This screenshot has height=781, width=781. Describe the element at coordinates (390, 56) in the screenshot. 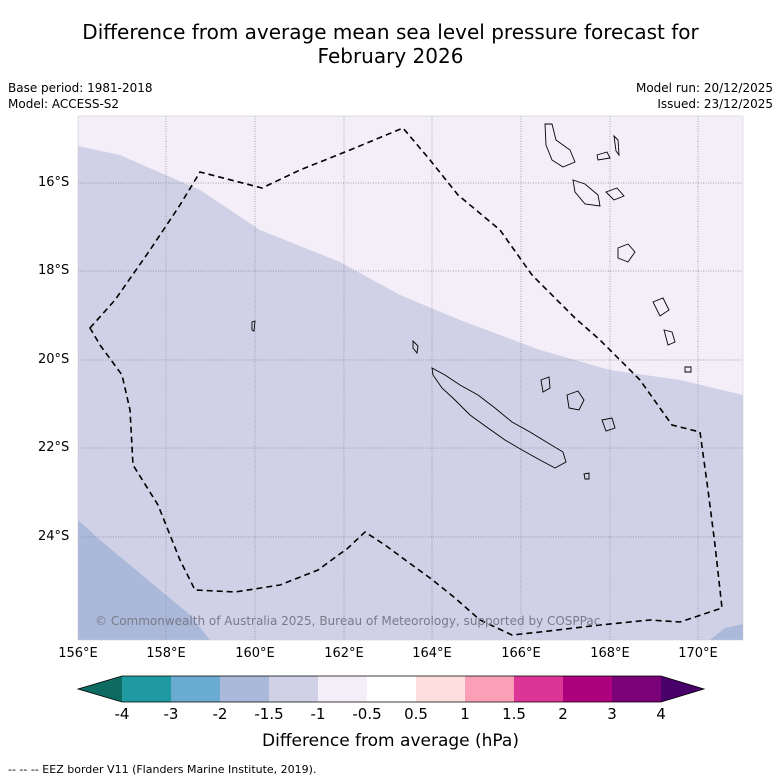

I see `title-line-2: February 2026` at that location.